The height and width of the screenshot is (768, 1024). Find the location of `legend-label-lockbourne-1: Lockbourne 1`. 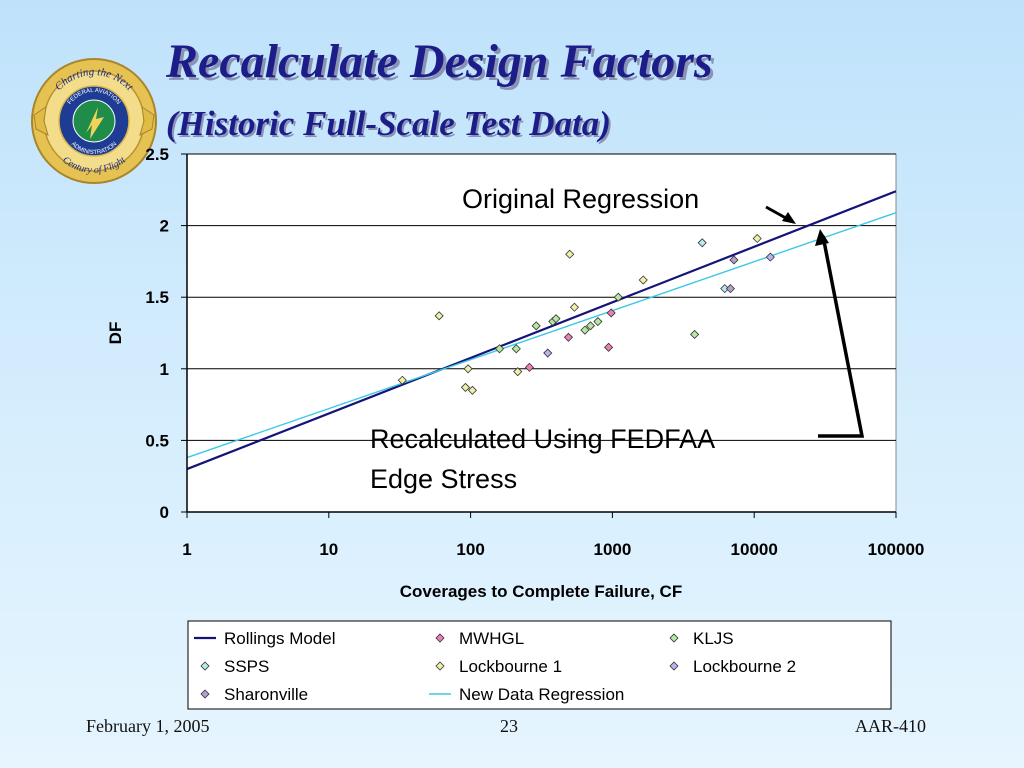

legend-label-lockbourne-1: Lockbourne 1 is located at coordinates (510, 666).